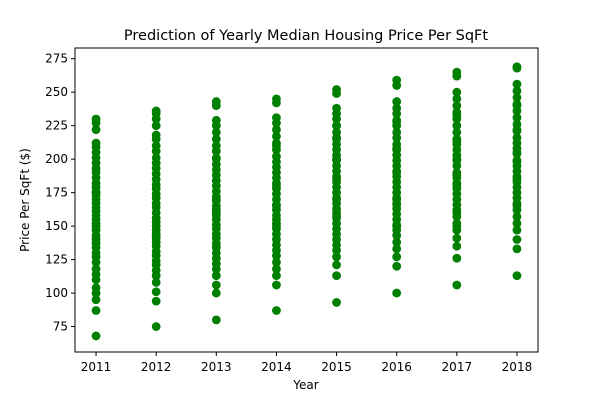 This screenshot has height=400, width=600. What do you see at coordinates (60, 327) in the screenshot?
I see `y-tick-label: 75` at bounding box center [60, 327].